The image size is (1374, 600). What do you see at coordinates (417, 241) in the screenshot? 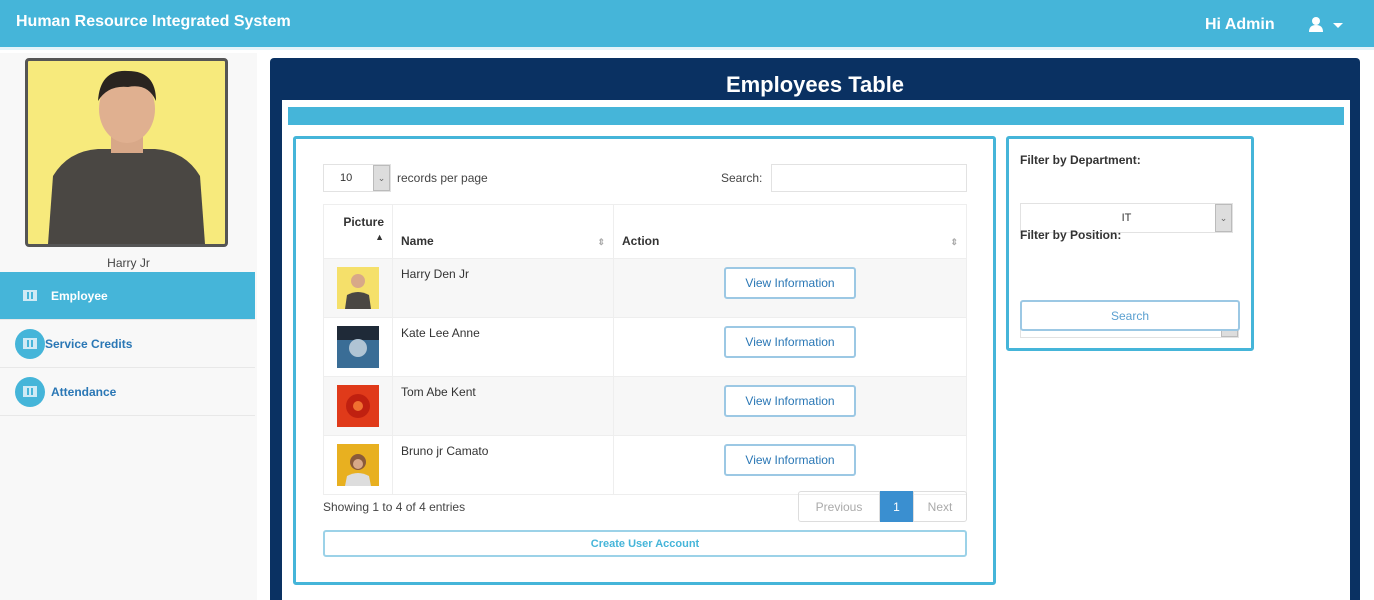
I see `column-label: Name` at bounding box center [417, 241].